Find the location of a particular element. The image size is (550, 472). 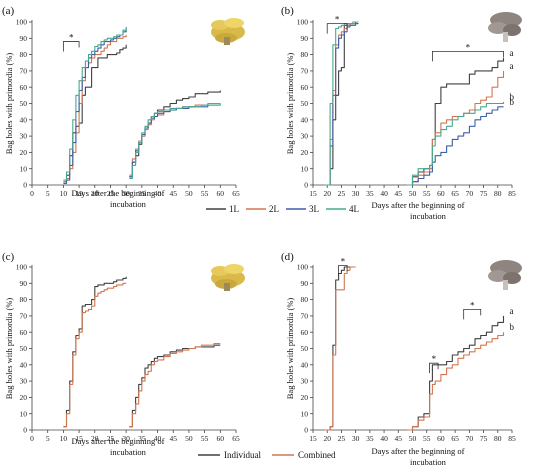

panel-label: (c) is located at coordinates (8, 257).